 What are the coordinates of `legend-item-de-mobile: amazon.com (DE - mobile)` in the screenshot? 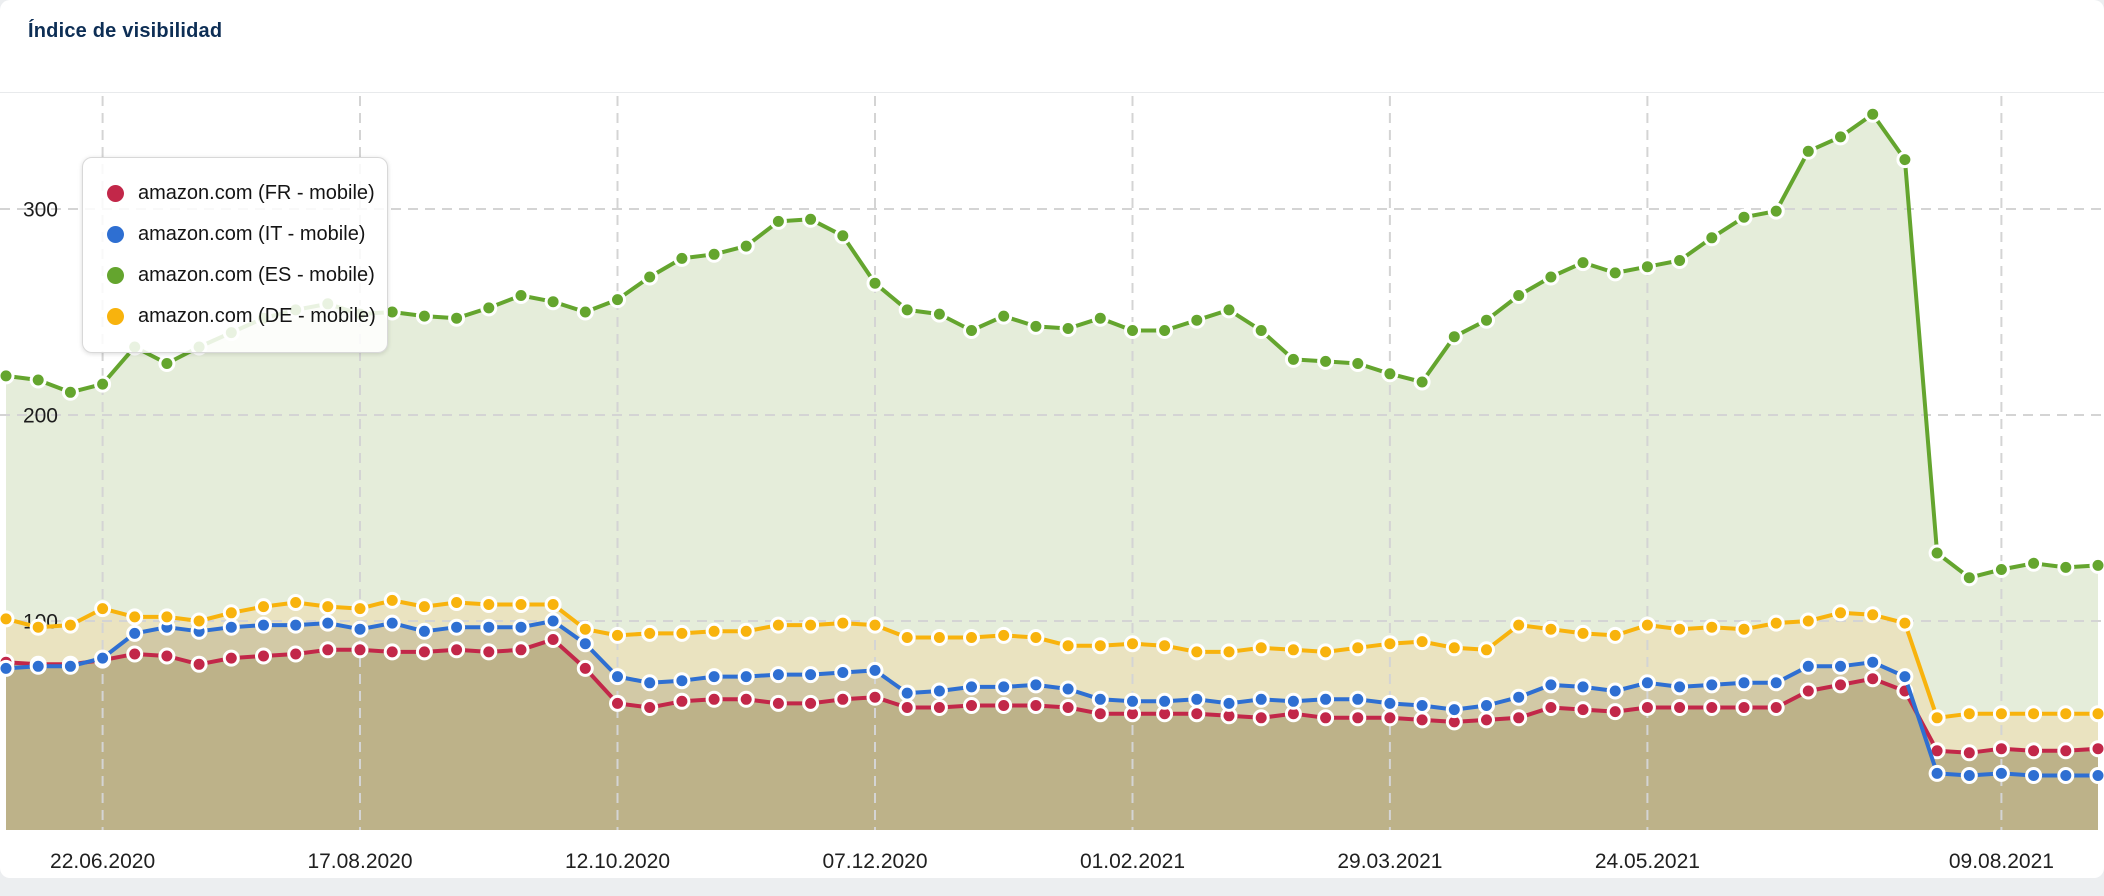 It's located at (241, 317).